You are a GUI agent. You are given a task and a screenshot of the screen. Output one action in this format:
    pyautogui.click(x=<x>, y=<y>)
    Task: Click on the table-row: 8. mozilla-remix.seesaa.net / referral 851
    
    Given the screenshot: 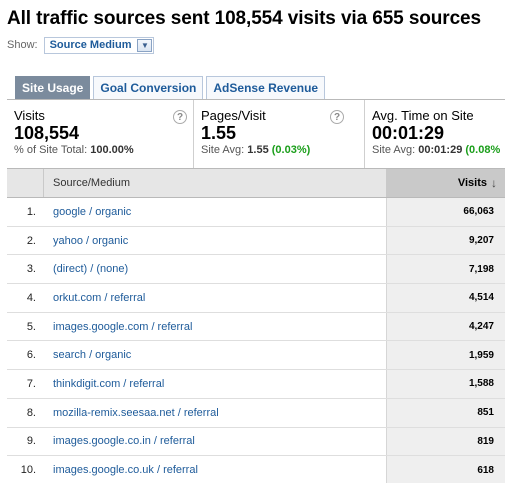 What is the action you would take?
    pyautogui.click(x=256, y=413)
    